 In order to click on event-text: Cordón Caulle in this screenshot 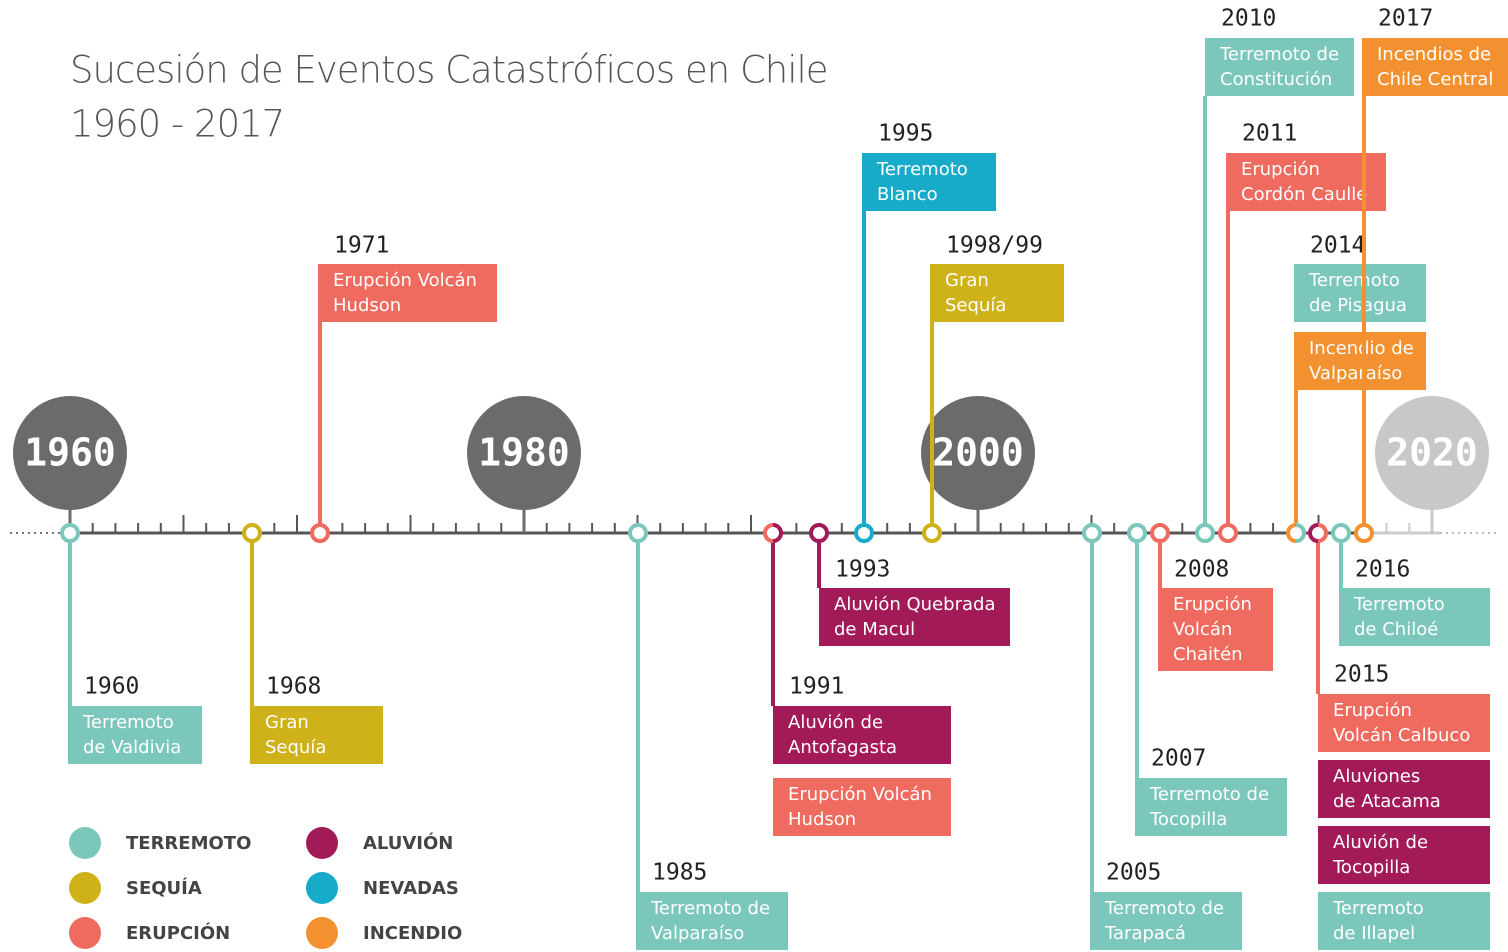, I will do `click(1304, 194)`.